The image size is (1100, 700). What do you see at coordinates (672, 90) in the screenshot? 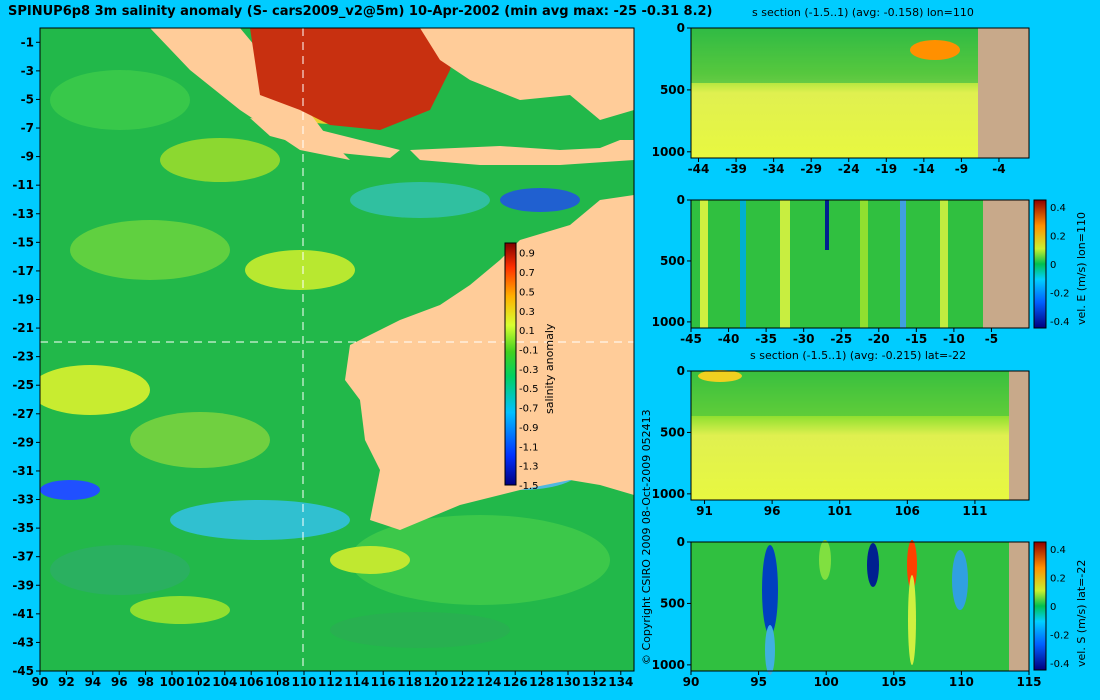
I see `section1-y-tick-label: 500` at bounding box center [672, 90].